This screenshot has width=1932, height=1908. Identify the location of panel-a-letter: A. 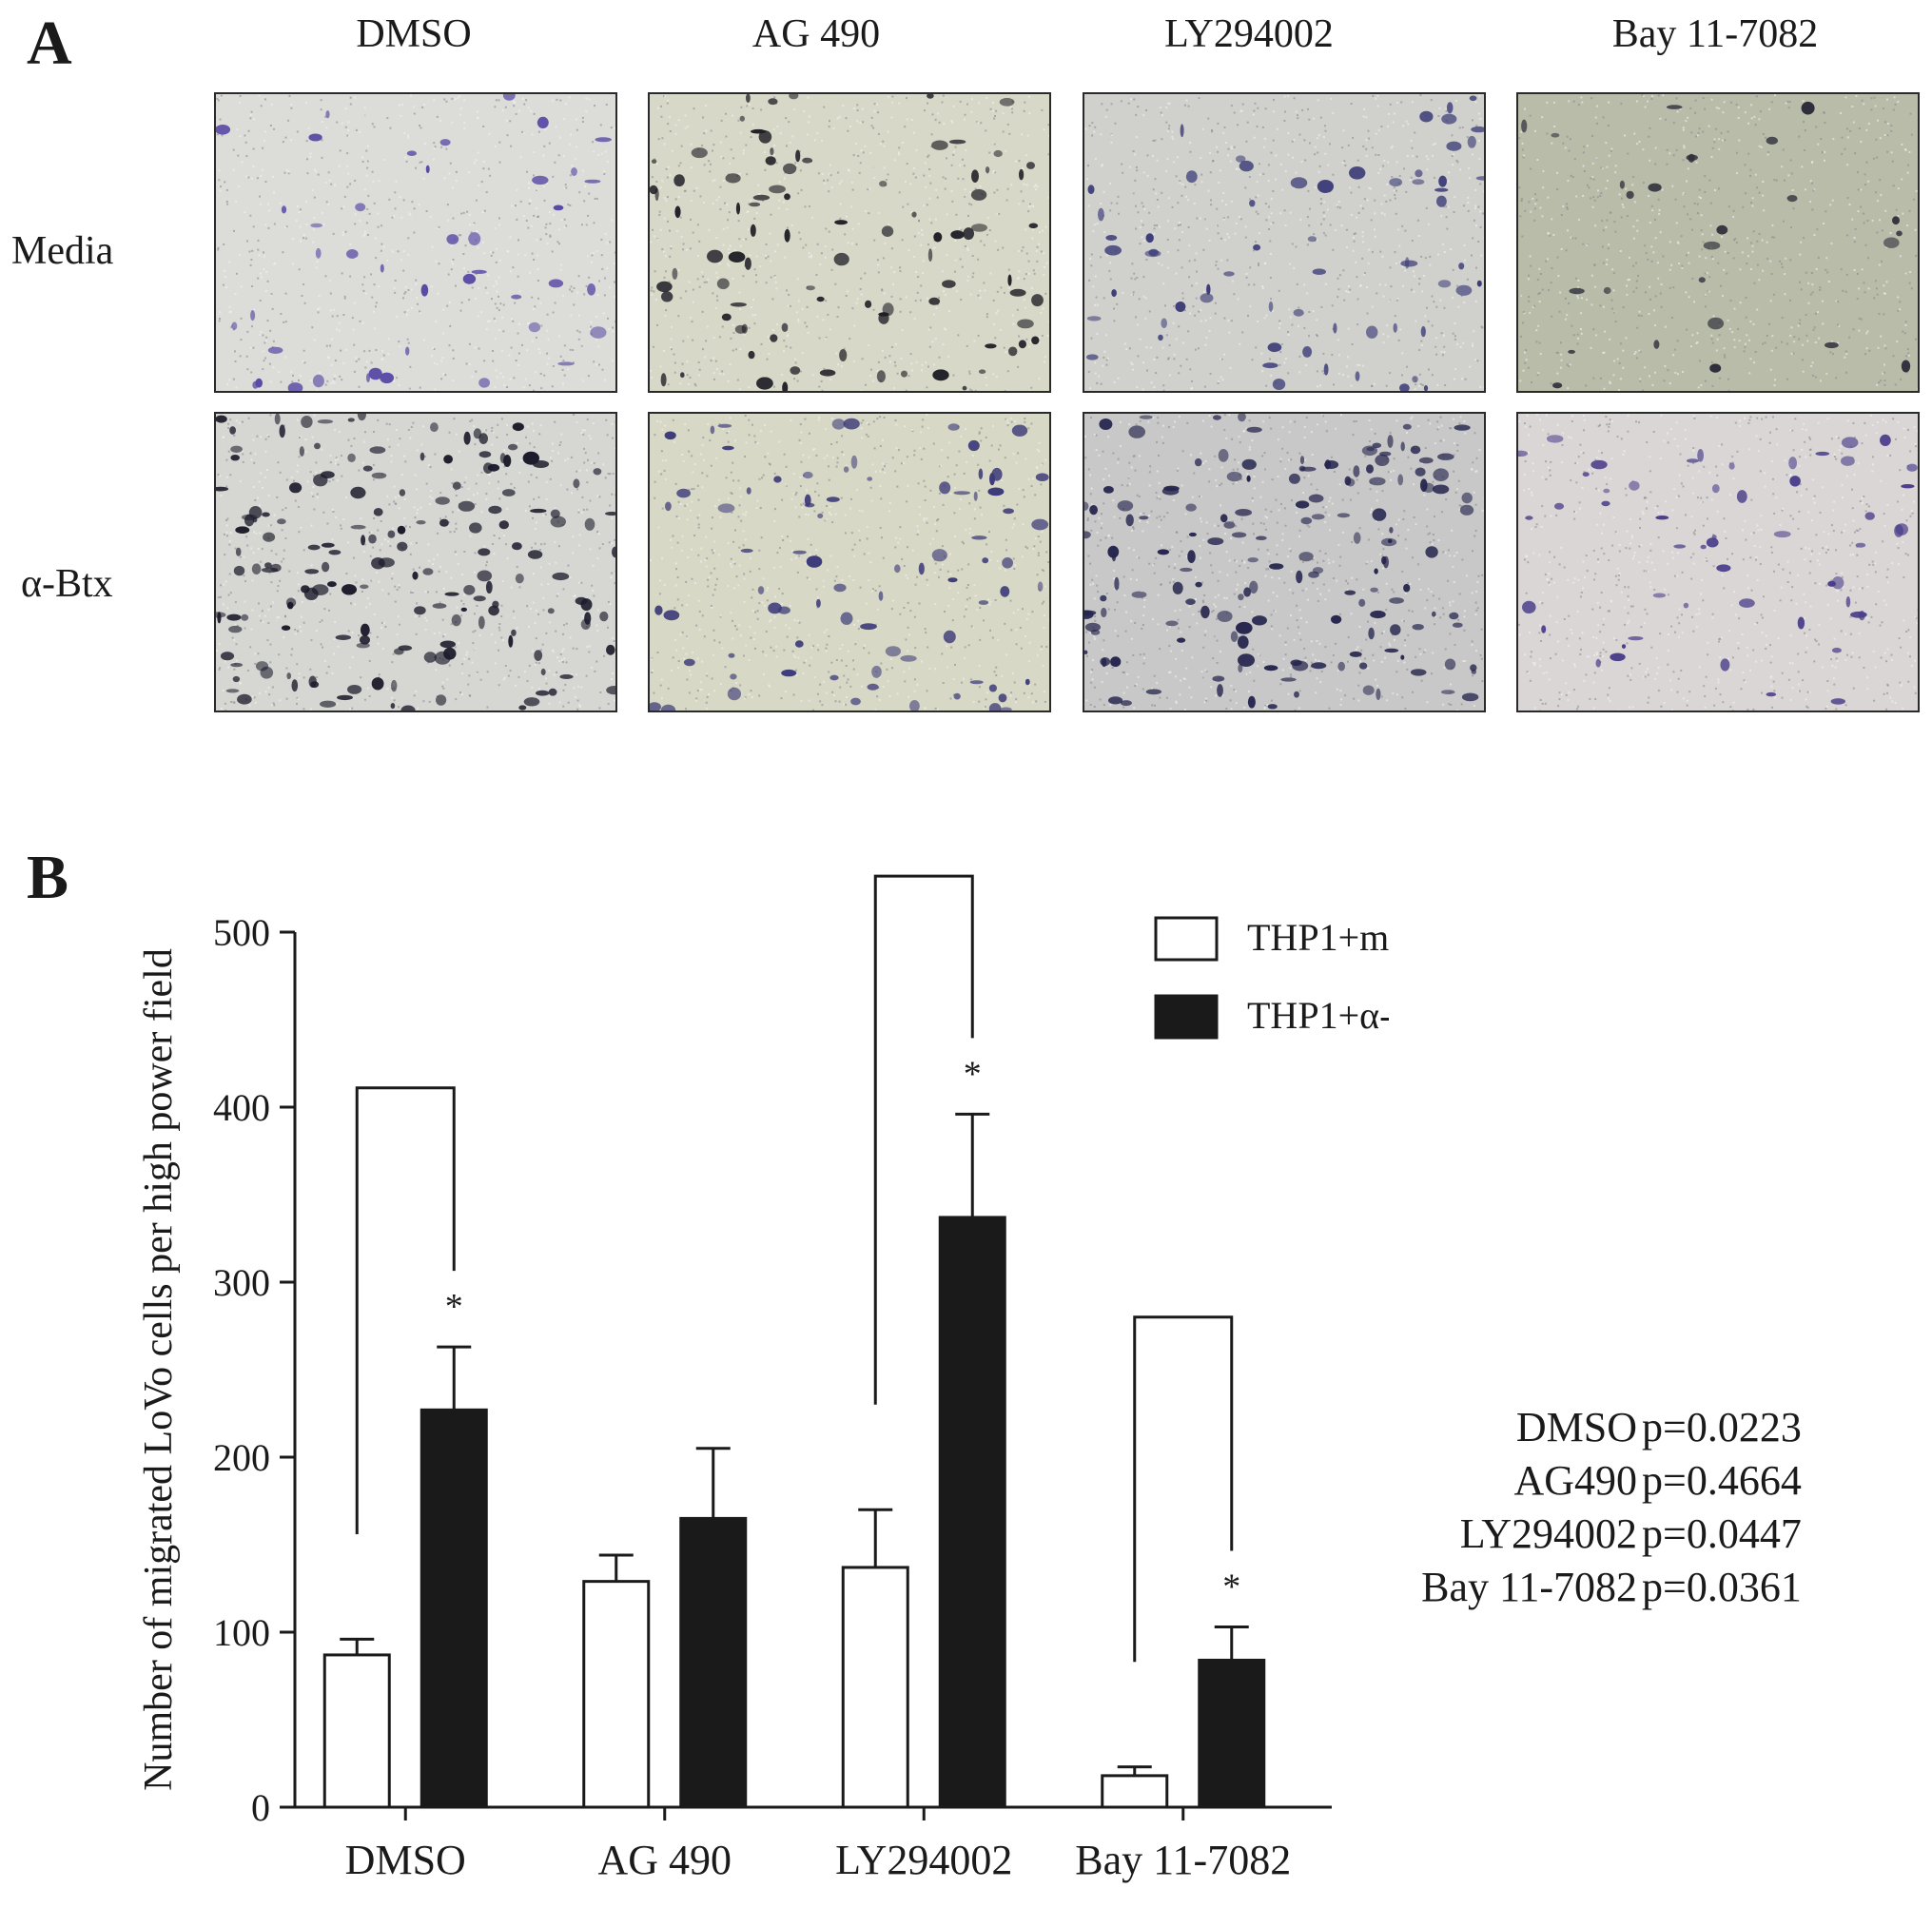
(49, 43).